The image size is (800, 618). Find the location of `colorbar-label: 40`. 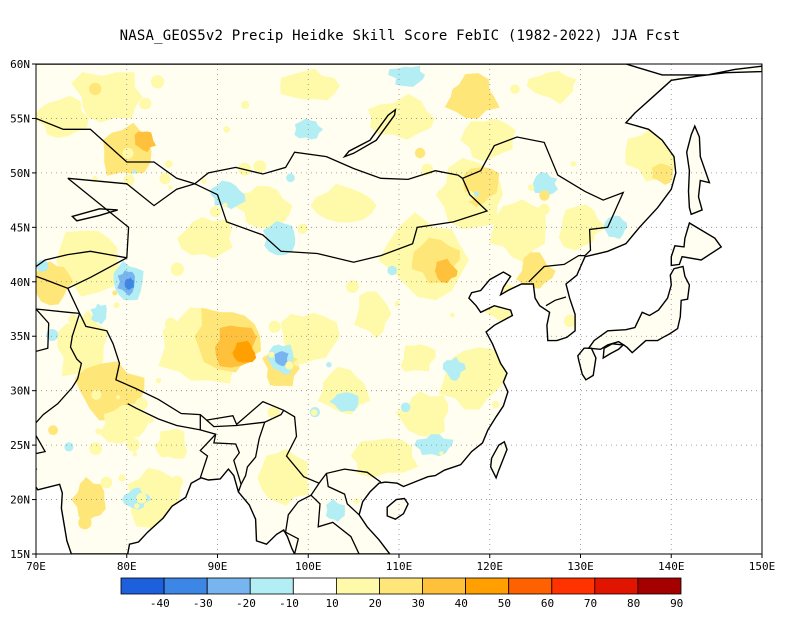

colorbar-label: 40 is located at coordinates (461, 603).